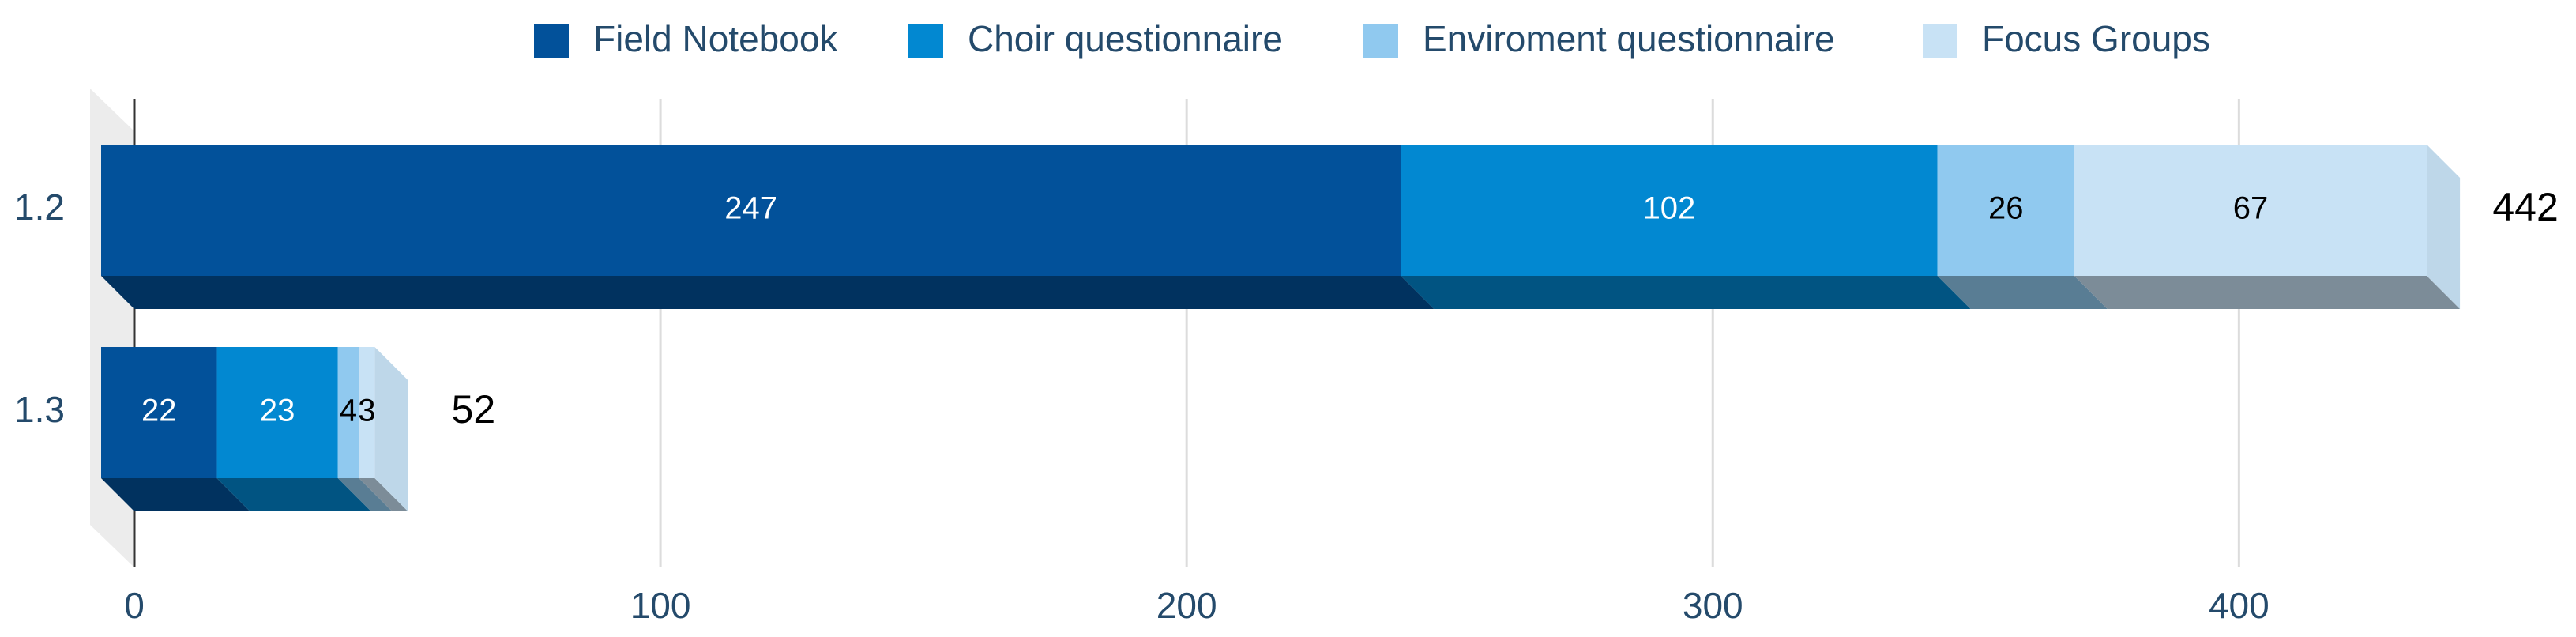  Describe the element at coordinates (474, 410) in the screenshot. I see `total-label: 52` at that location.